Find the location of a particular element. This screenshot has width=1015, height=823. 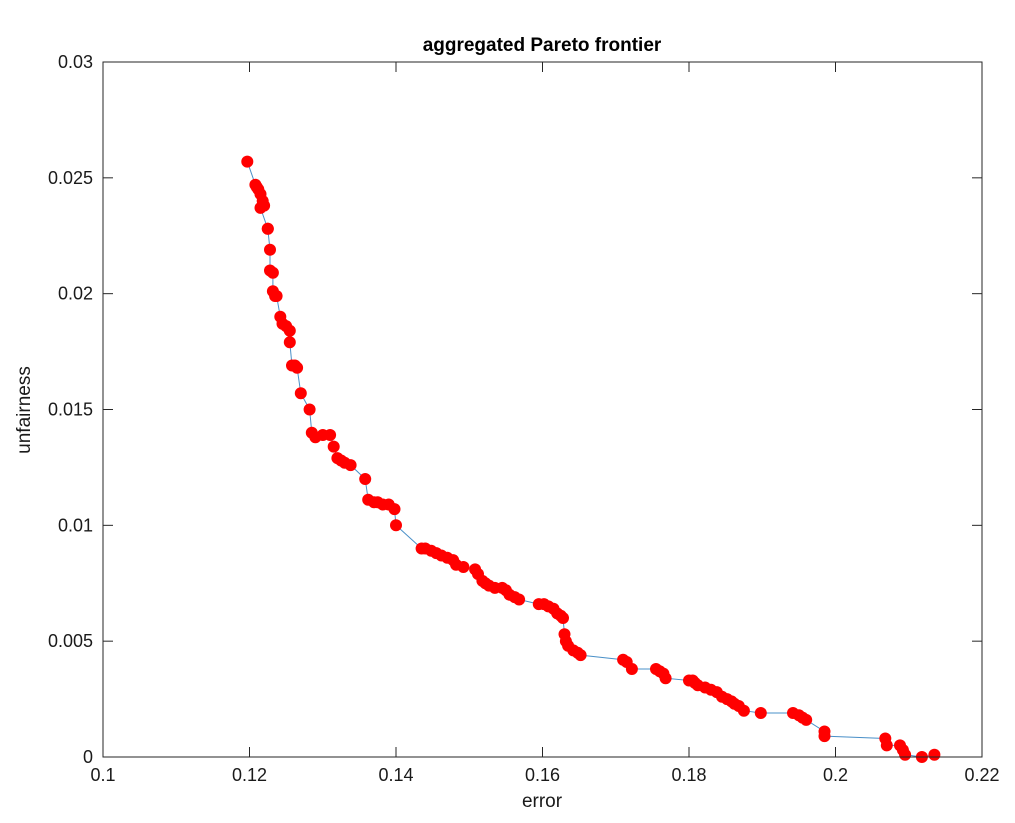

x-tick-label: 0.18 is located at coordinates (688, 775).